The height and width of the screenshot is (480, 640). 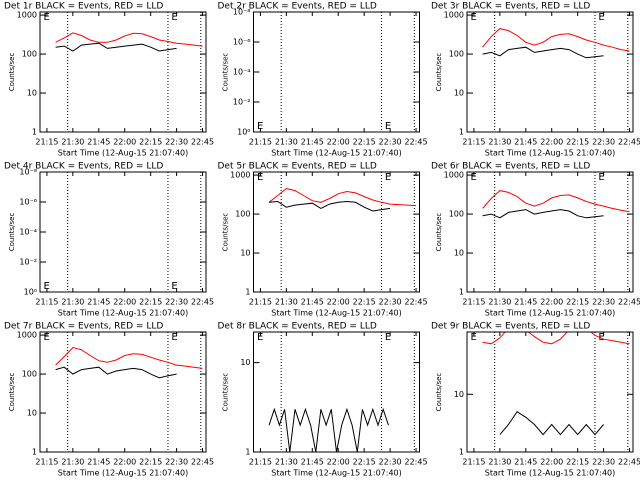 I want to click on panel-title: Det 7r BLACK = Events, RED = LLD, so click(x=83, y=327).